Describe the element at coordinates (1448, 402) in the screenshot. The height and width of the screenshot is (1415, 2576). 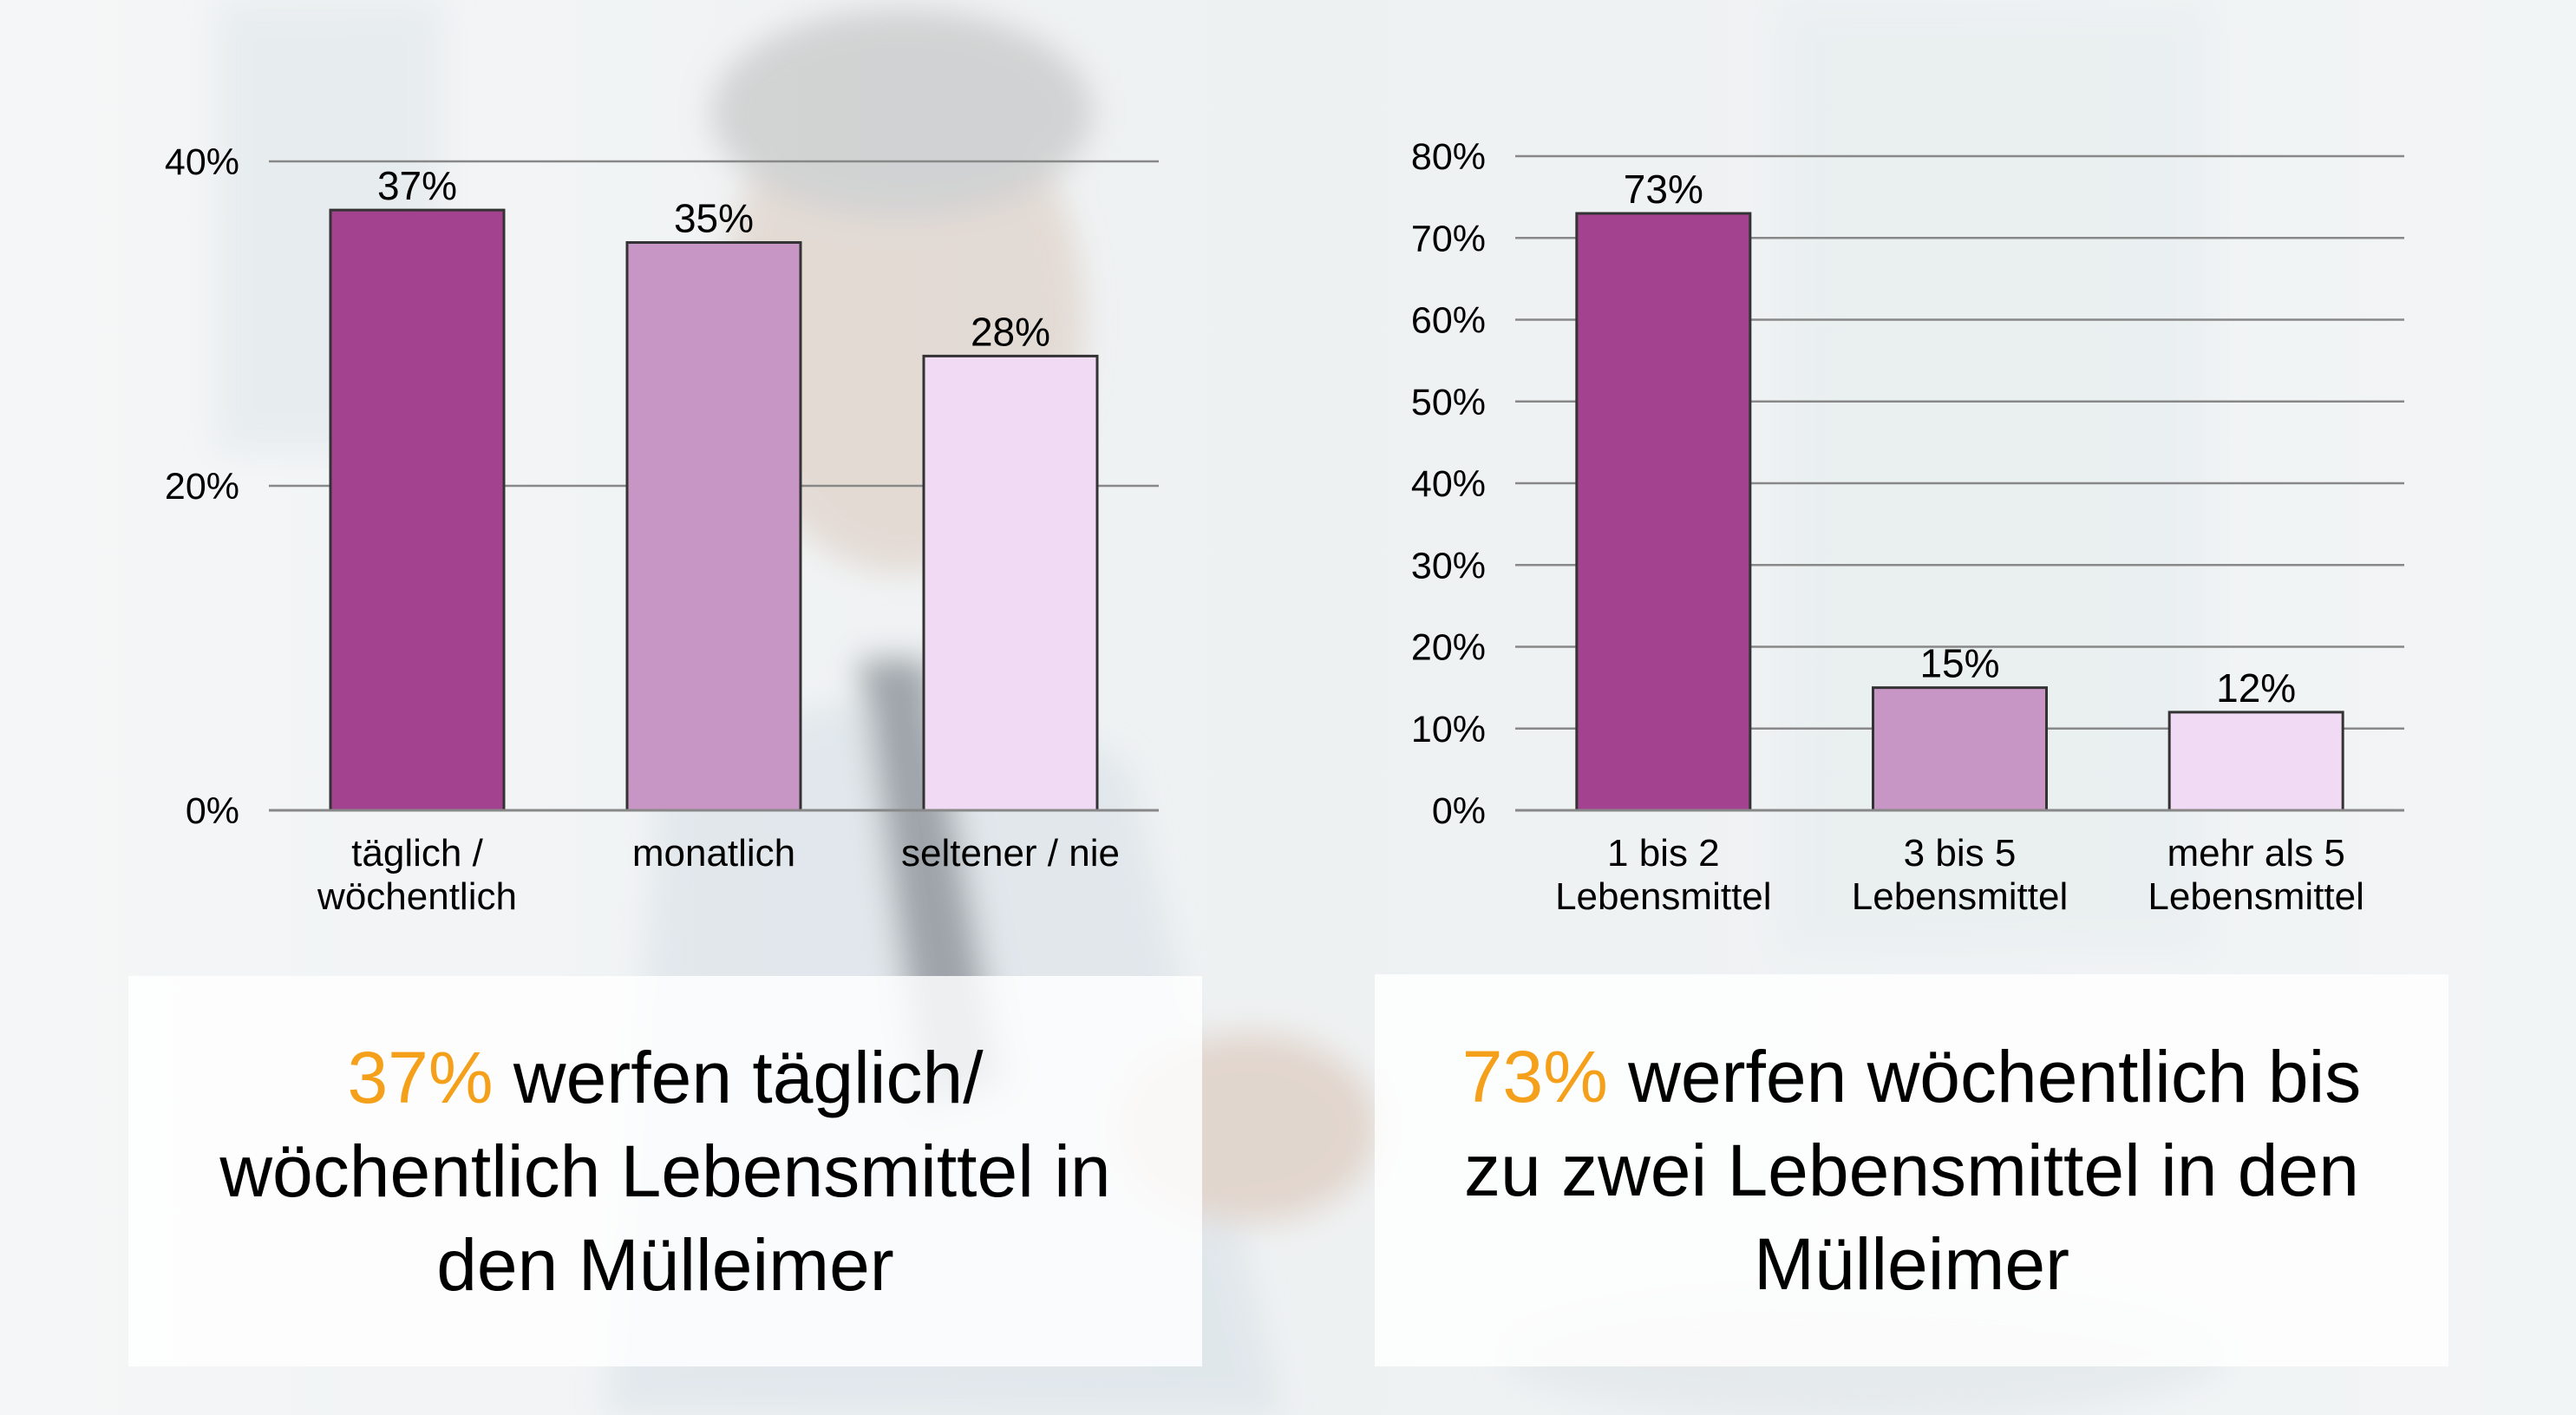
I see `y-tick-label: 50%` at that location.